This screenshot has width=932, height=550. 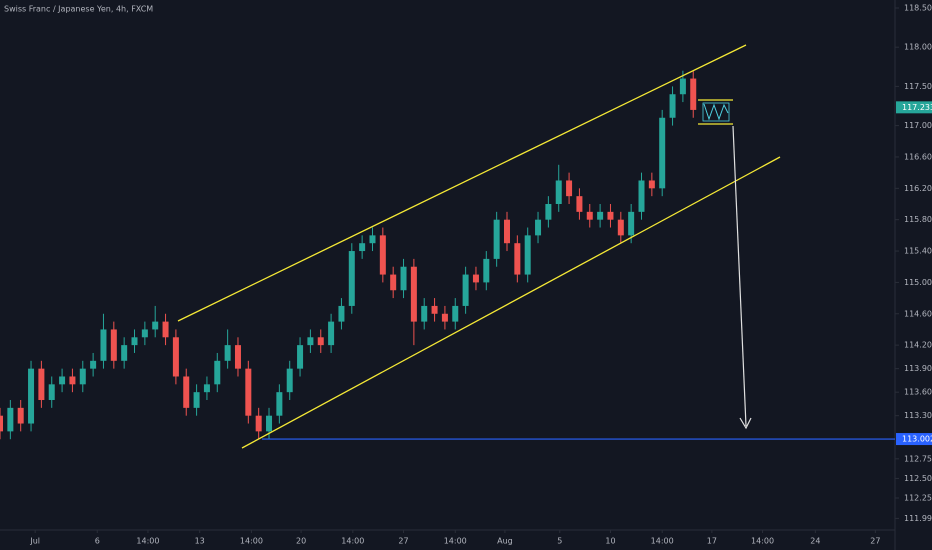 I want to click on x-tick-label: 20, so click(x=301, y=541).